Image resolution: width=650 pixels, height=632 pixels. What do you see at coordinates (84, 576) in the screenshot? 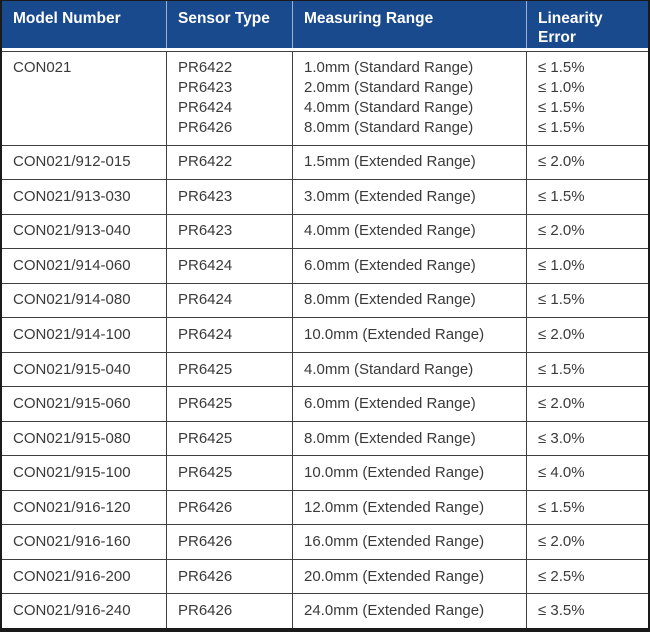
I see `model-number-cell: CON021/916-200` at bounding box center [84, 576].